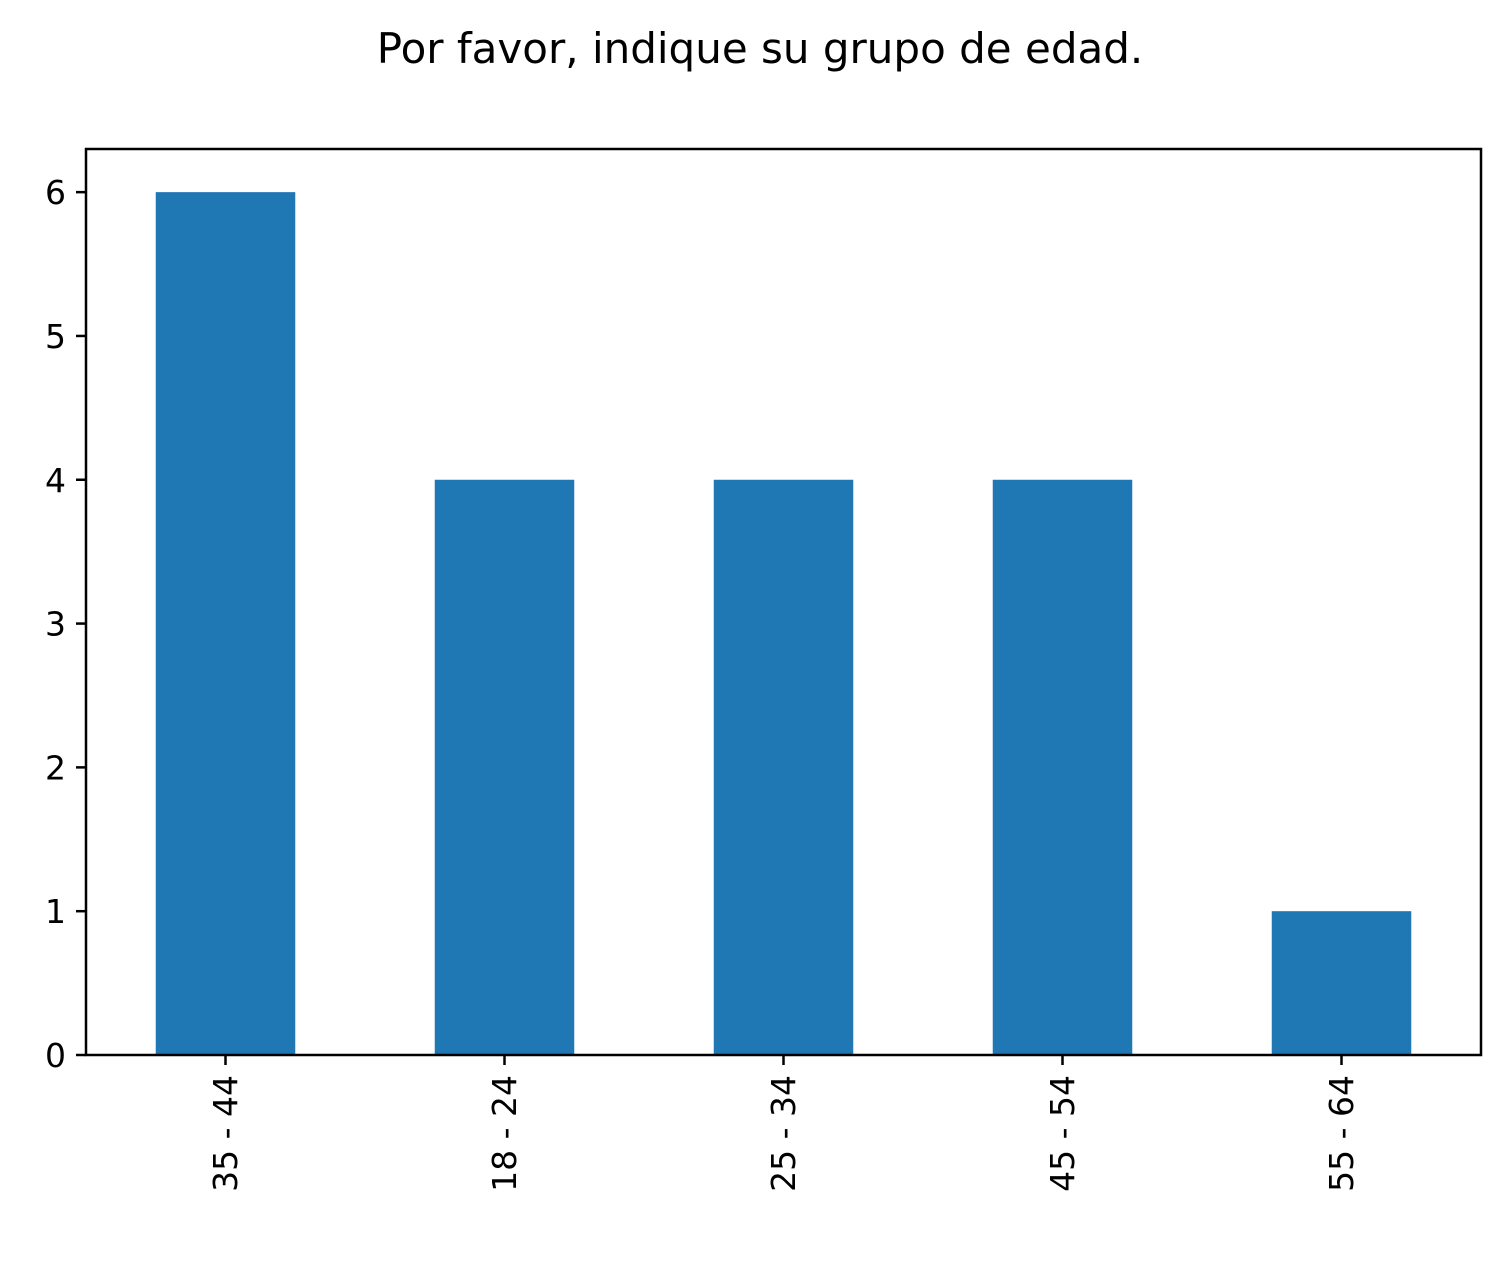 This screenshot has height=1262, width=1510. What do you see at coordinates (225, 1133) in the screenshot?
I see `x-tick-label: 35 - 44` at bounding box center [225, 1133].